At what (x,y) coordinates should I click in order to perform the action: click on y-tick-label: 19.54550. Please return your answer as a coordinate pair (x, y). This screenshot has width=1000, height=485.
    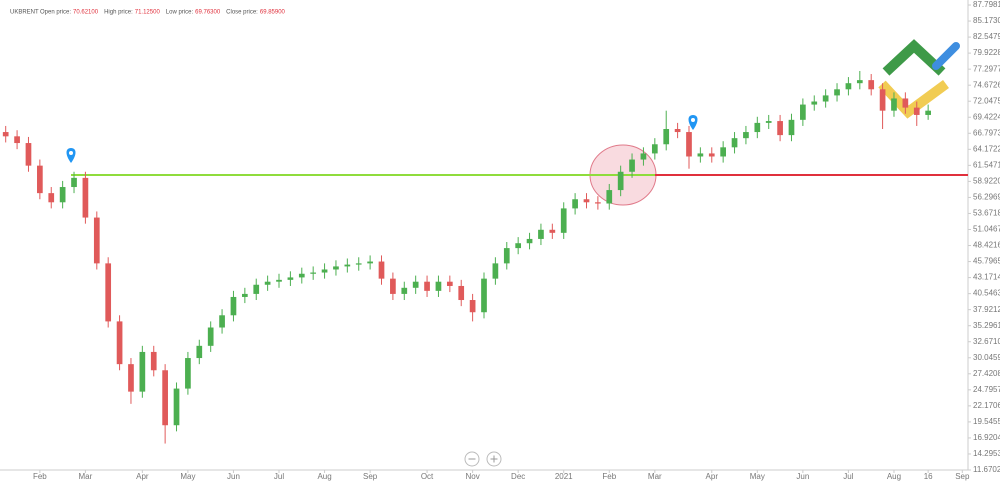
    Looking at the image, I should click on (986, 421).